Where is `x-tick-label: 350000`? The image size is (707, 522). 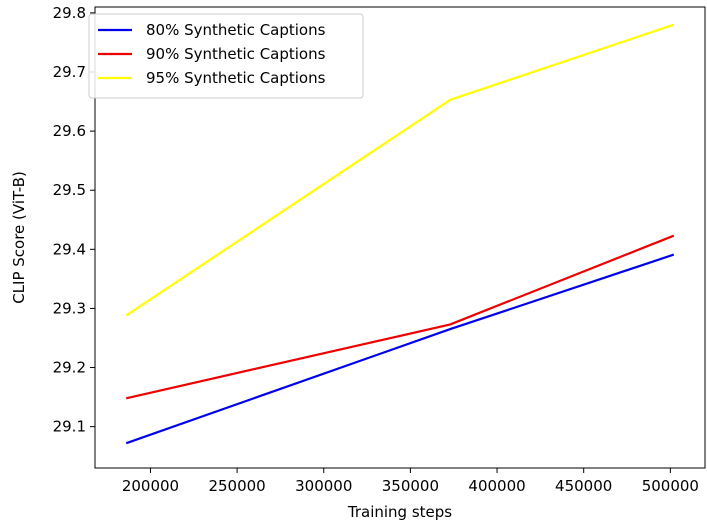
x-tick-label: 350000 is located at coordinates (410, 486).